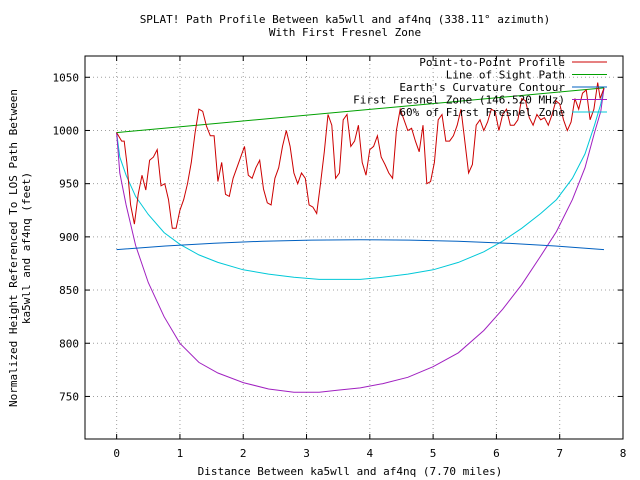 The image size is (640, 480). What do you see at coordinates (433, 453) in the screenshot?
I see `x-tick-label: 5` at bounding box center [433, 453].